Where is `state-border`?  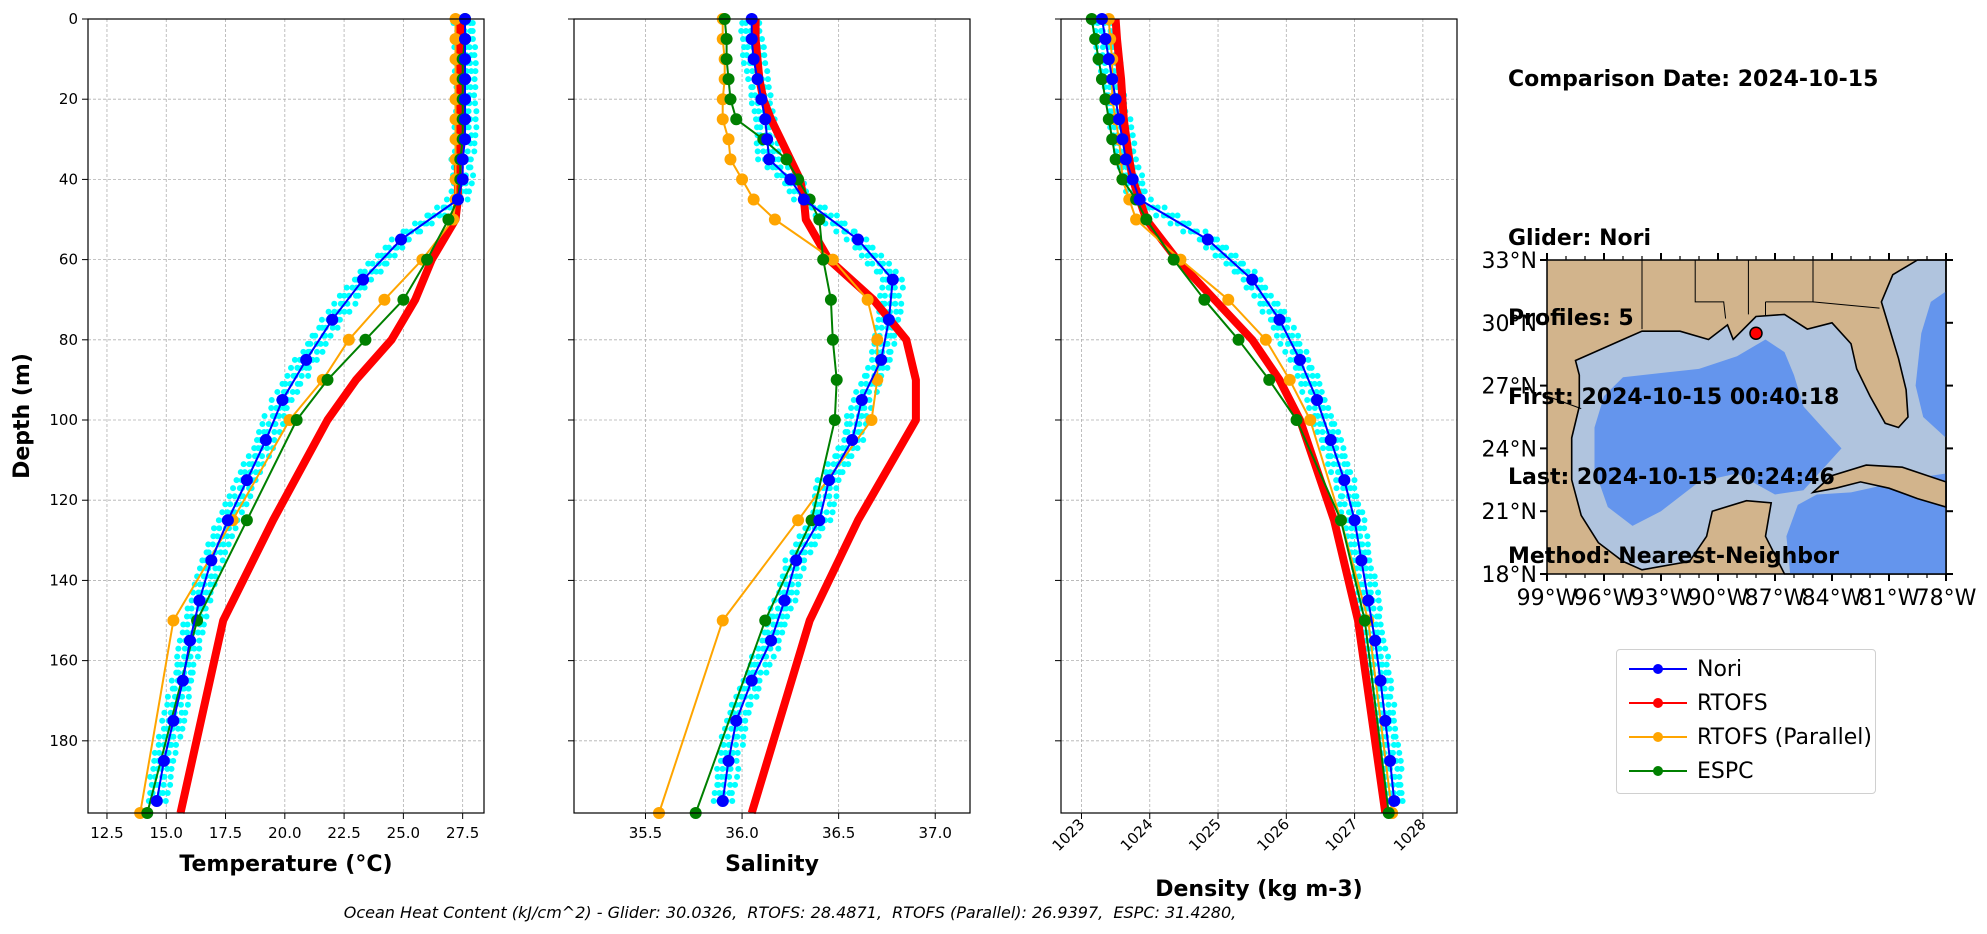 state-border is located at coordinates (1846, 305).